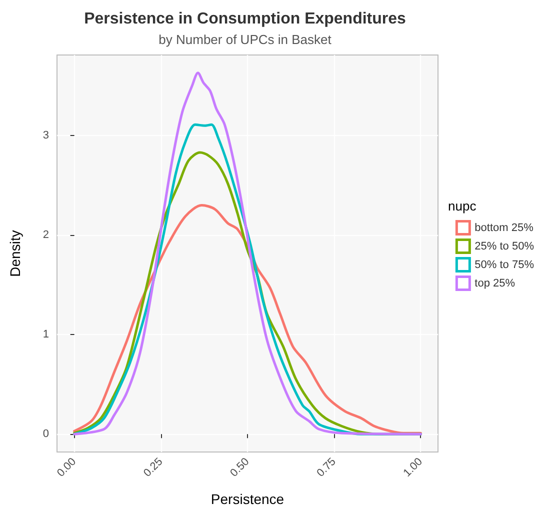 The image size is (544, 511). What do you see at coordinates (413, 468) in the screenshot?
I see `x-tick-label: 1.00` at bounding box center [413, 468].